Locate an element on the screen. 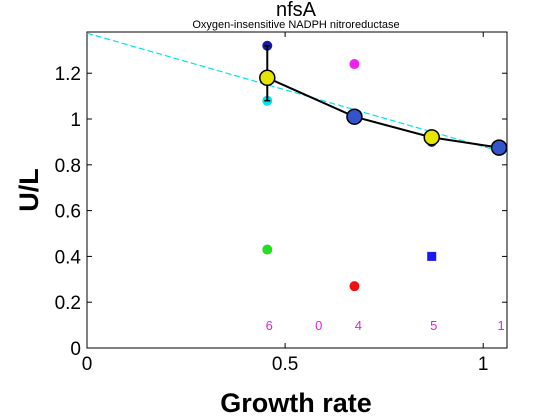 This screenshot has height=420, width=560. count-label: 6 is located at coordinates (269, 325).